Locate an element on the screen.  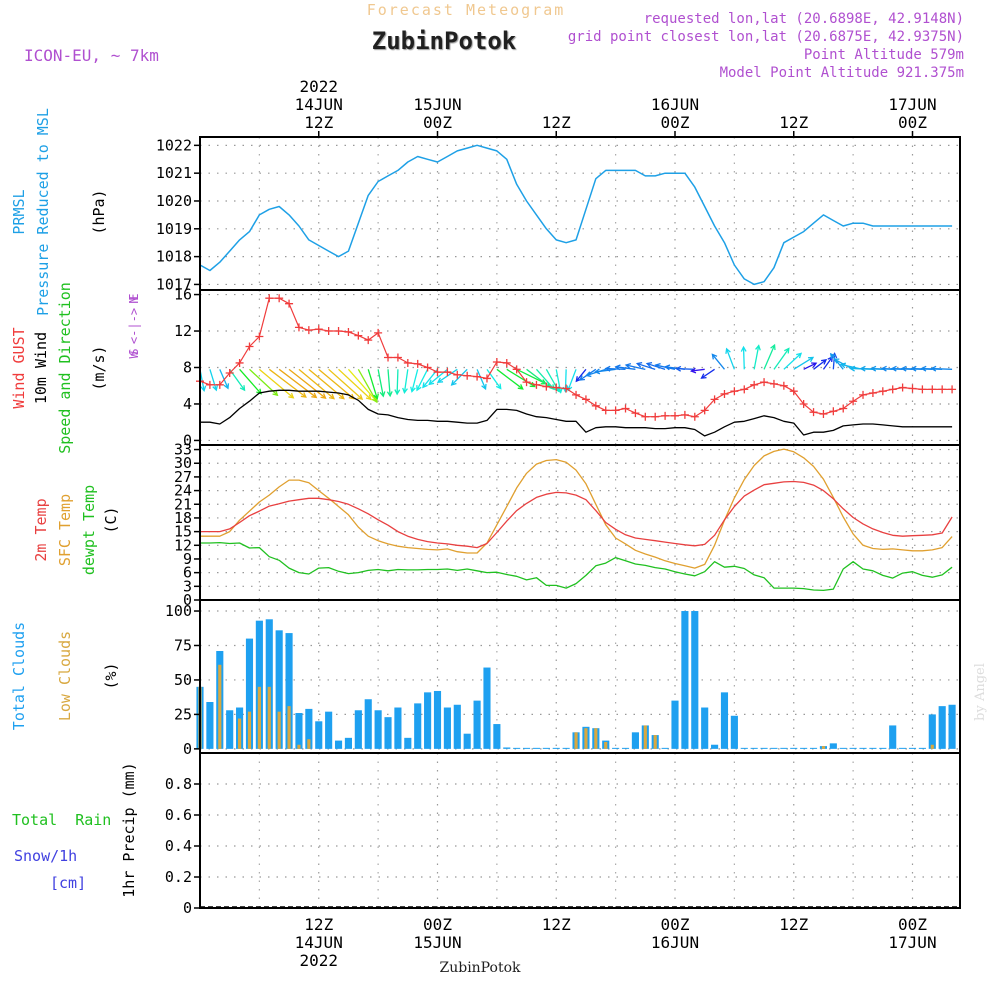
snow-unit-label: [cm] is located at coordinates (68, 883).